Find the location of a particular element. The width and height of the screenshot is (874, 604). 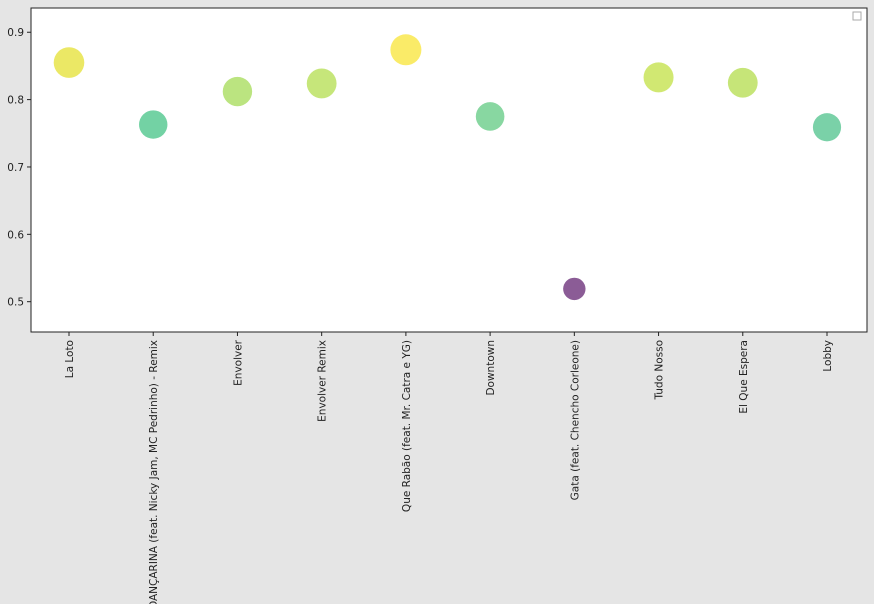

x-tick-label: Envolver is located at coordinates (238, 362).